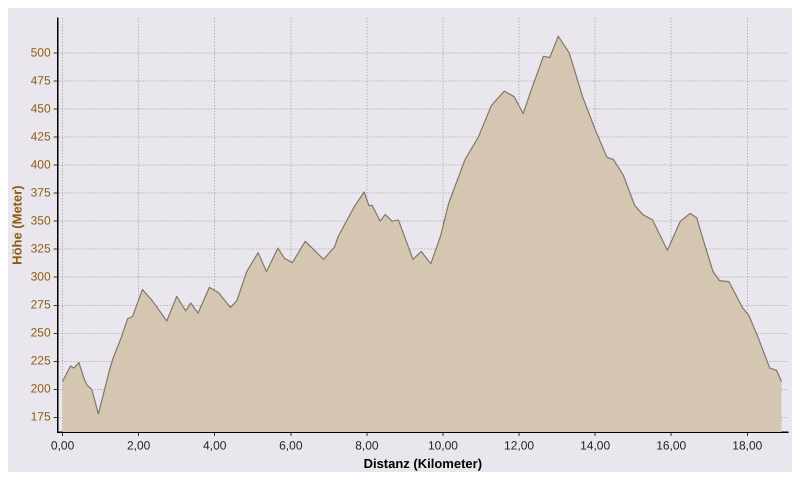 The width and height of the screenshot is (800, 480). What do you see at coordinates (291, 445) in the screenshot?
I see `x-tick-label: 6,00` at bounding box center [291, 445].